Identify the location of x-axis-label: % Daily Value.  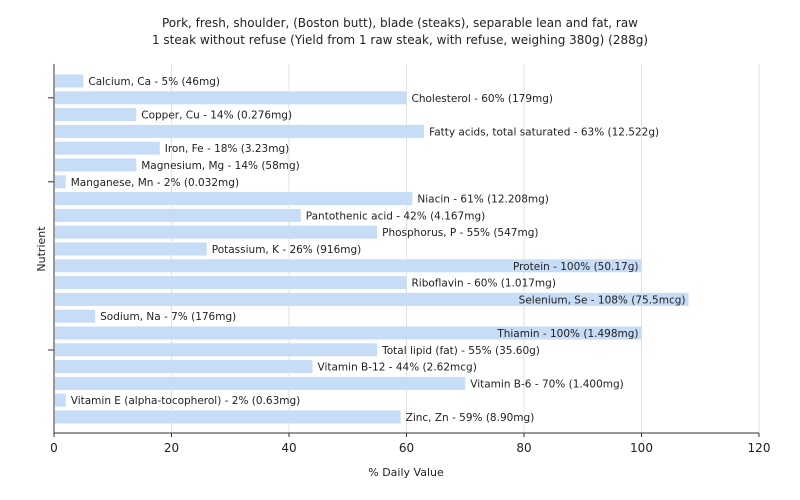
(406, 472).